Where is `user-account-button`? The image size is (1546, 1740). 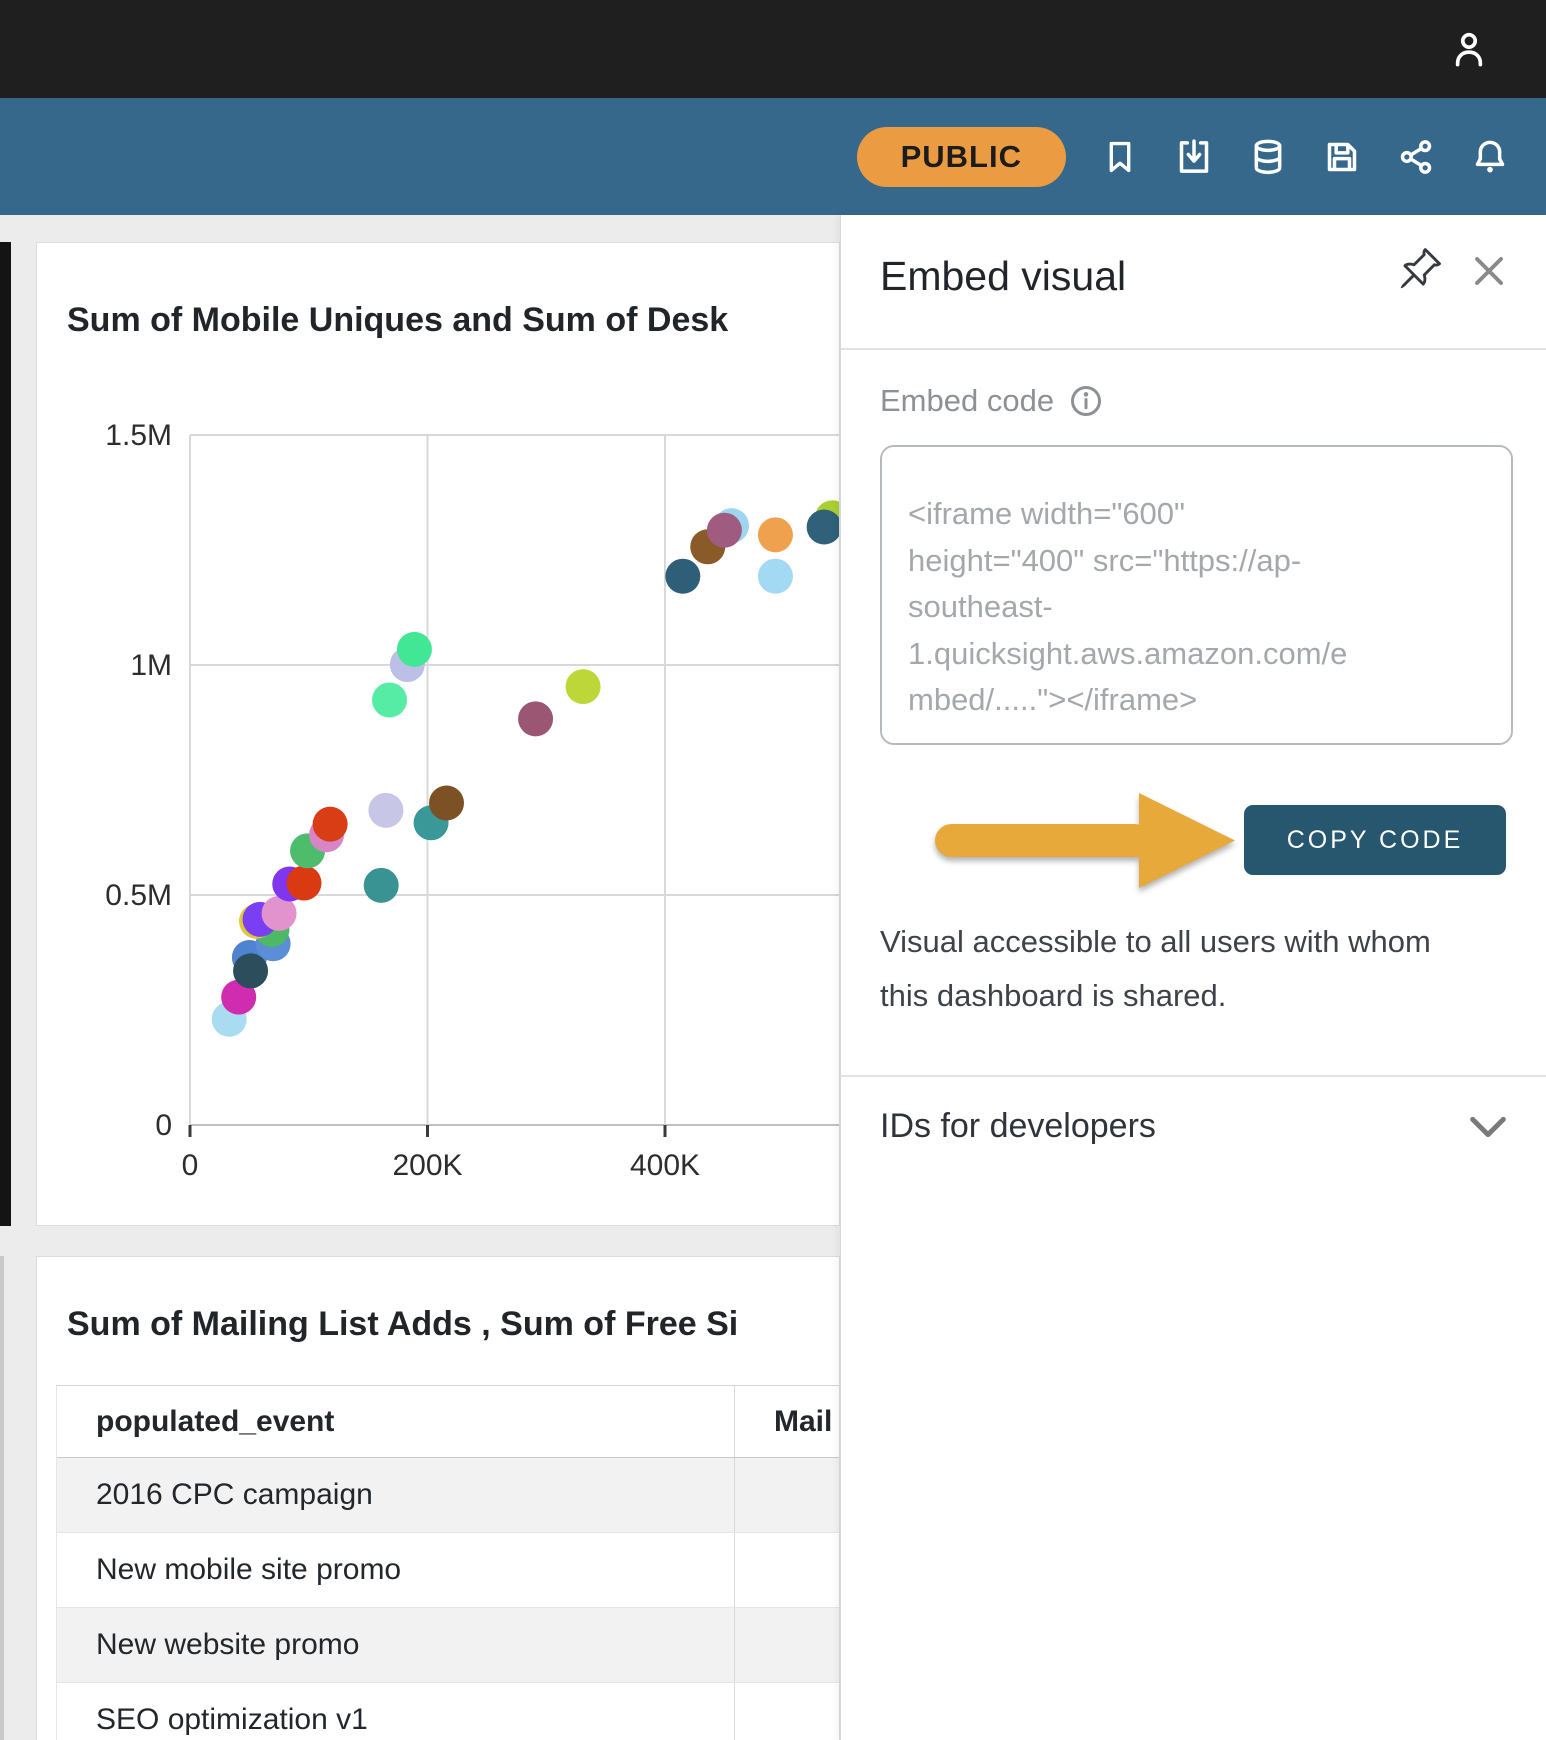 user-account-button is located at coordinates (1469, 49).